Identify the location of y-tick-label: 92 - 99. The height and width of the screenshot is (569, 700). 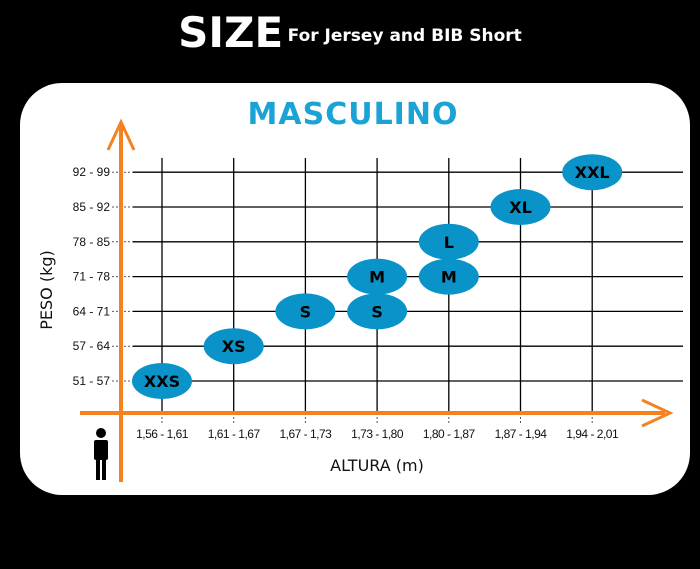
(92, 172).